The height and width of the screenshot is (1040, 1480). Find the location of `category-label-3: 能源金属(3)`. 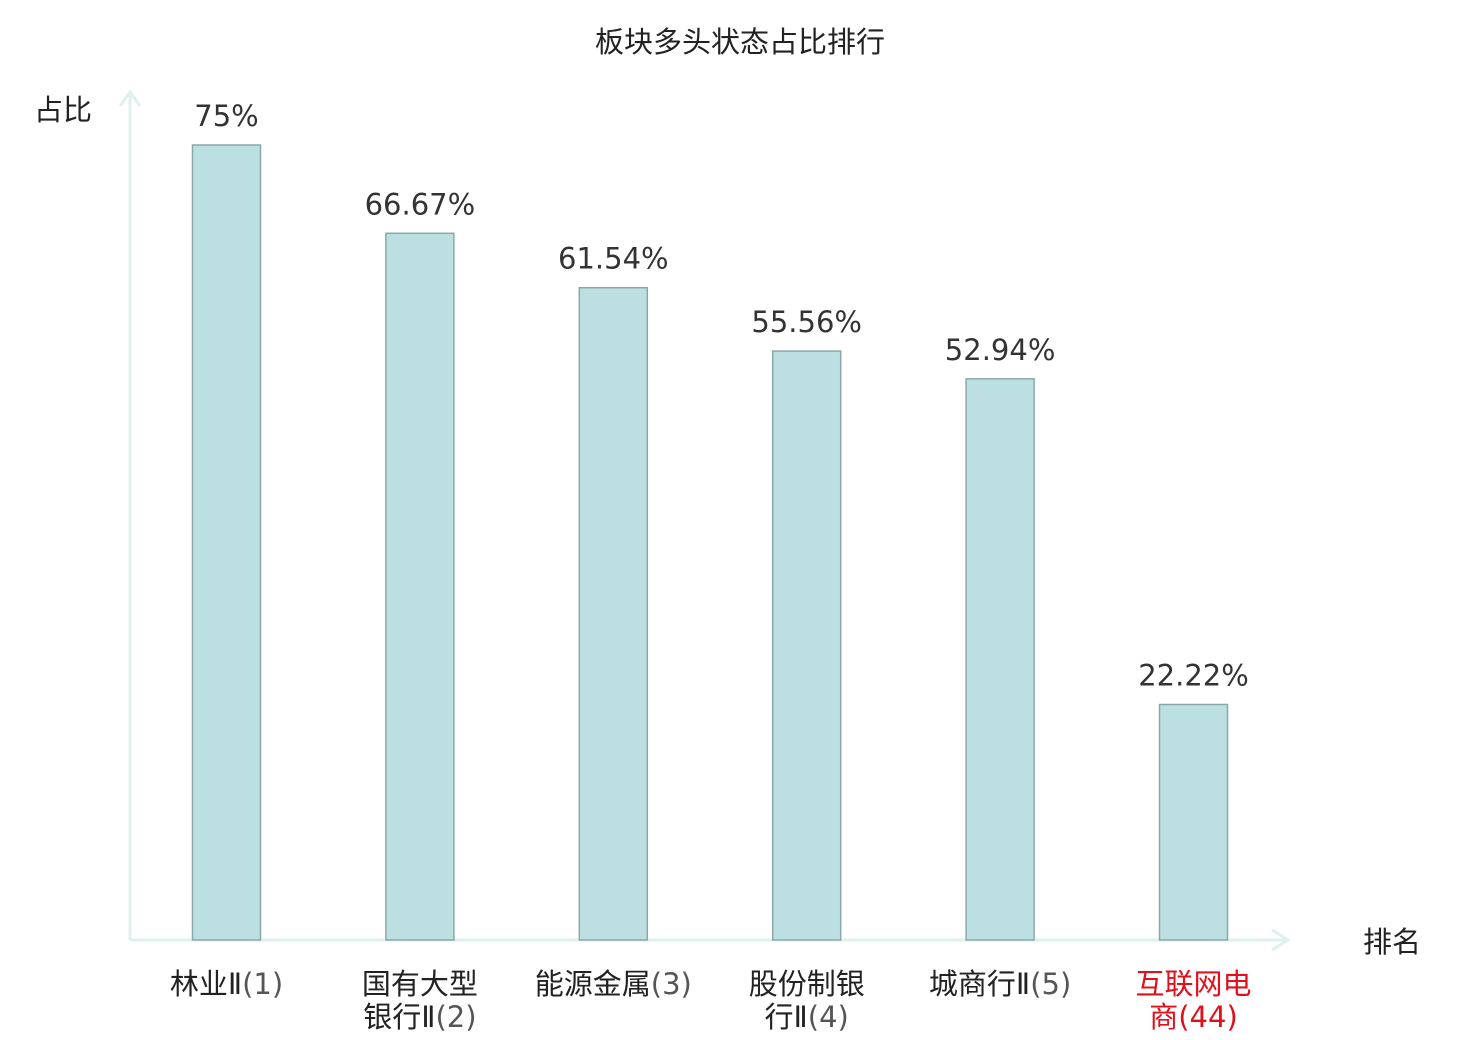

category-label-3: 能源金属(3) is located at coordinates (613, 984).